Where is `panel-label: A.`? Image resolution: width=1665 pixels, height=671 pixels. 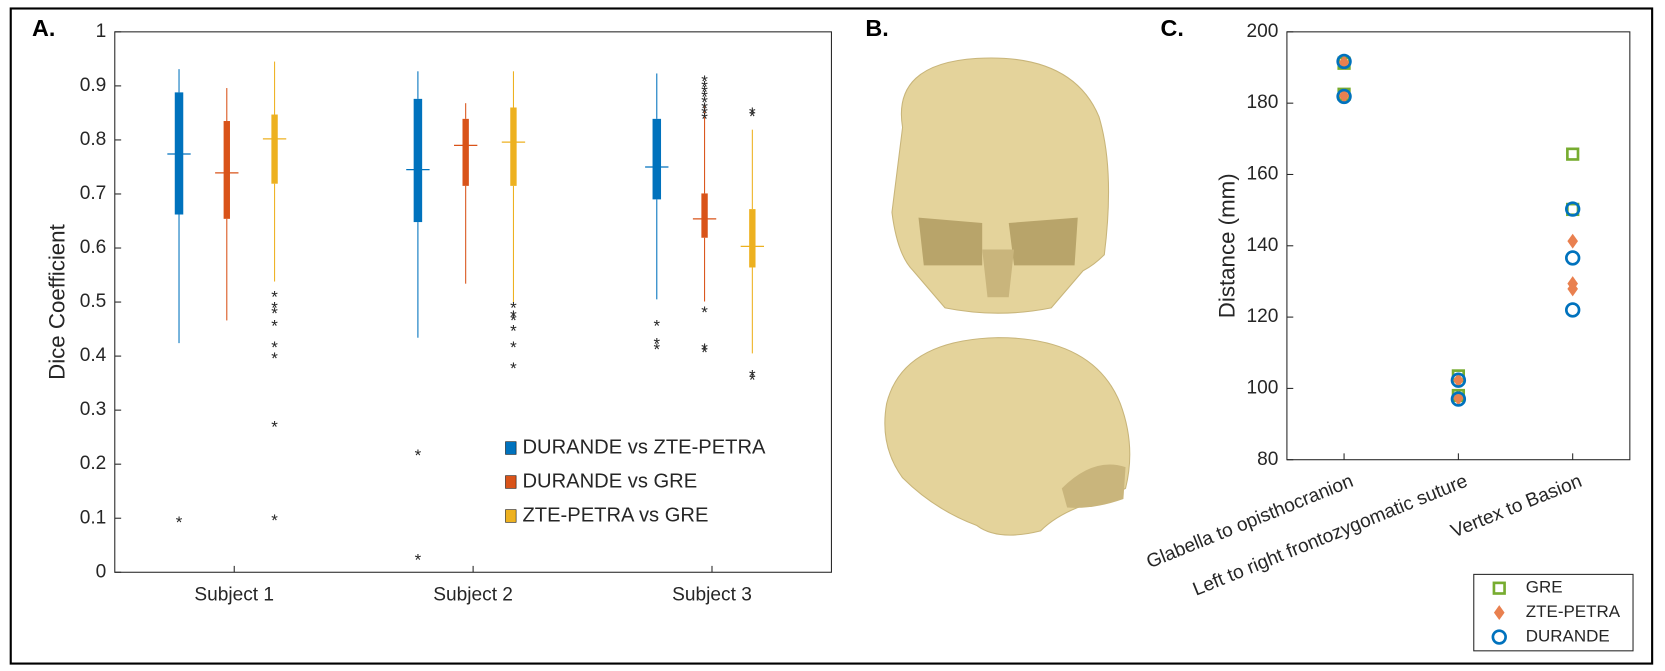 panel-label: A. is located at coordinates (43, 28).